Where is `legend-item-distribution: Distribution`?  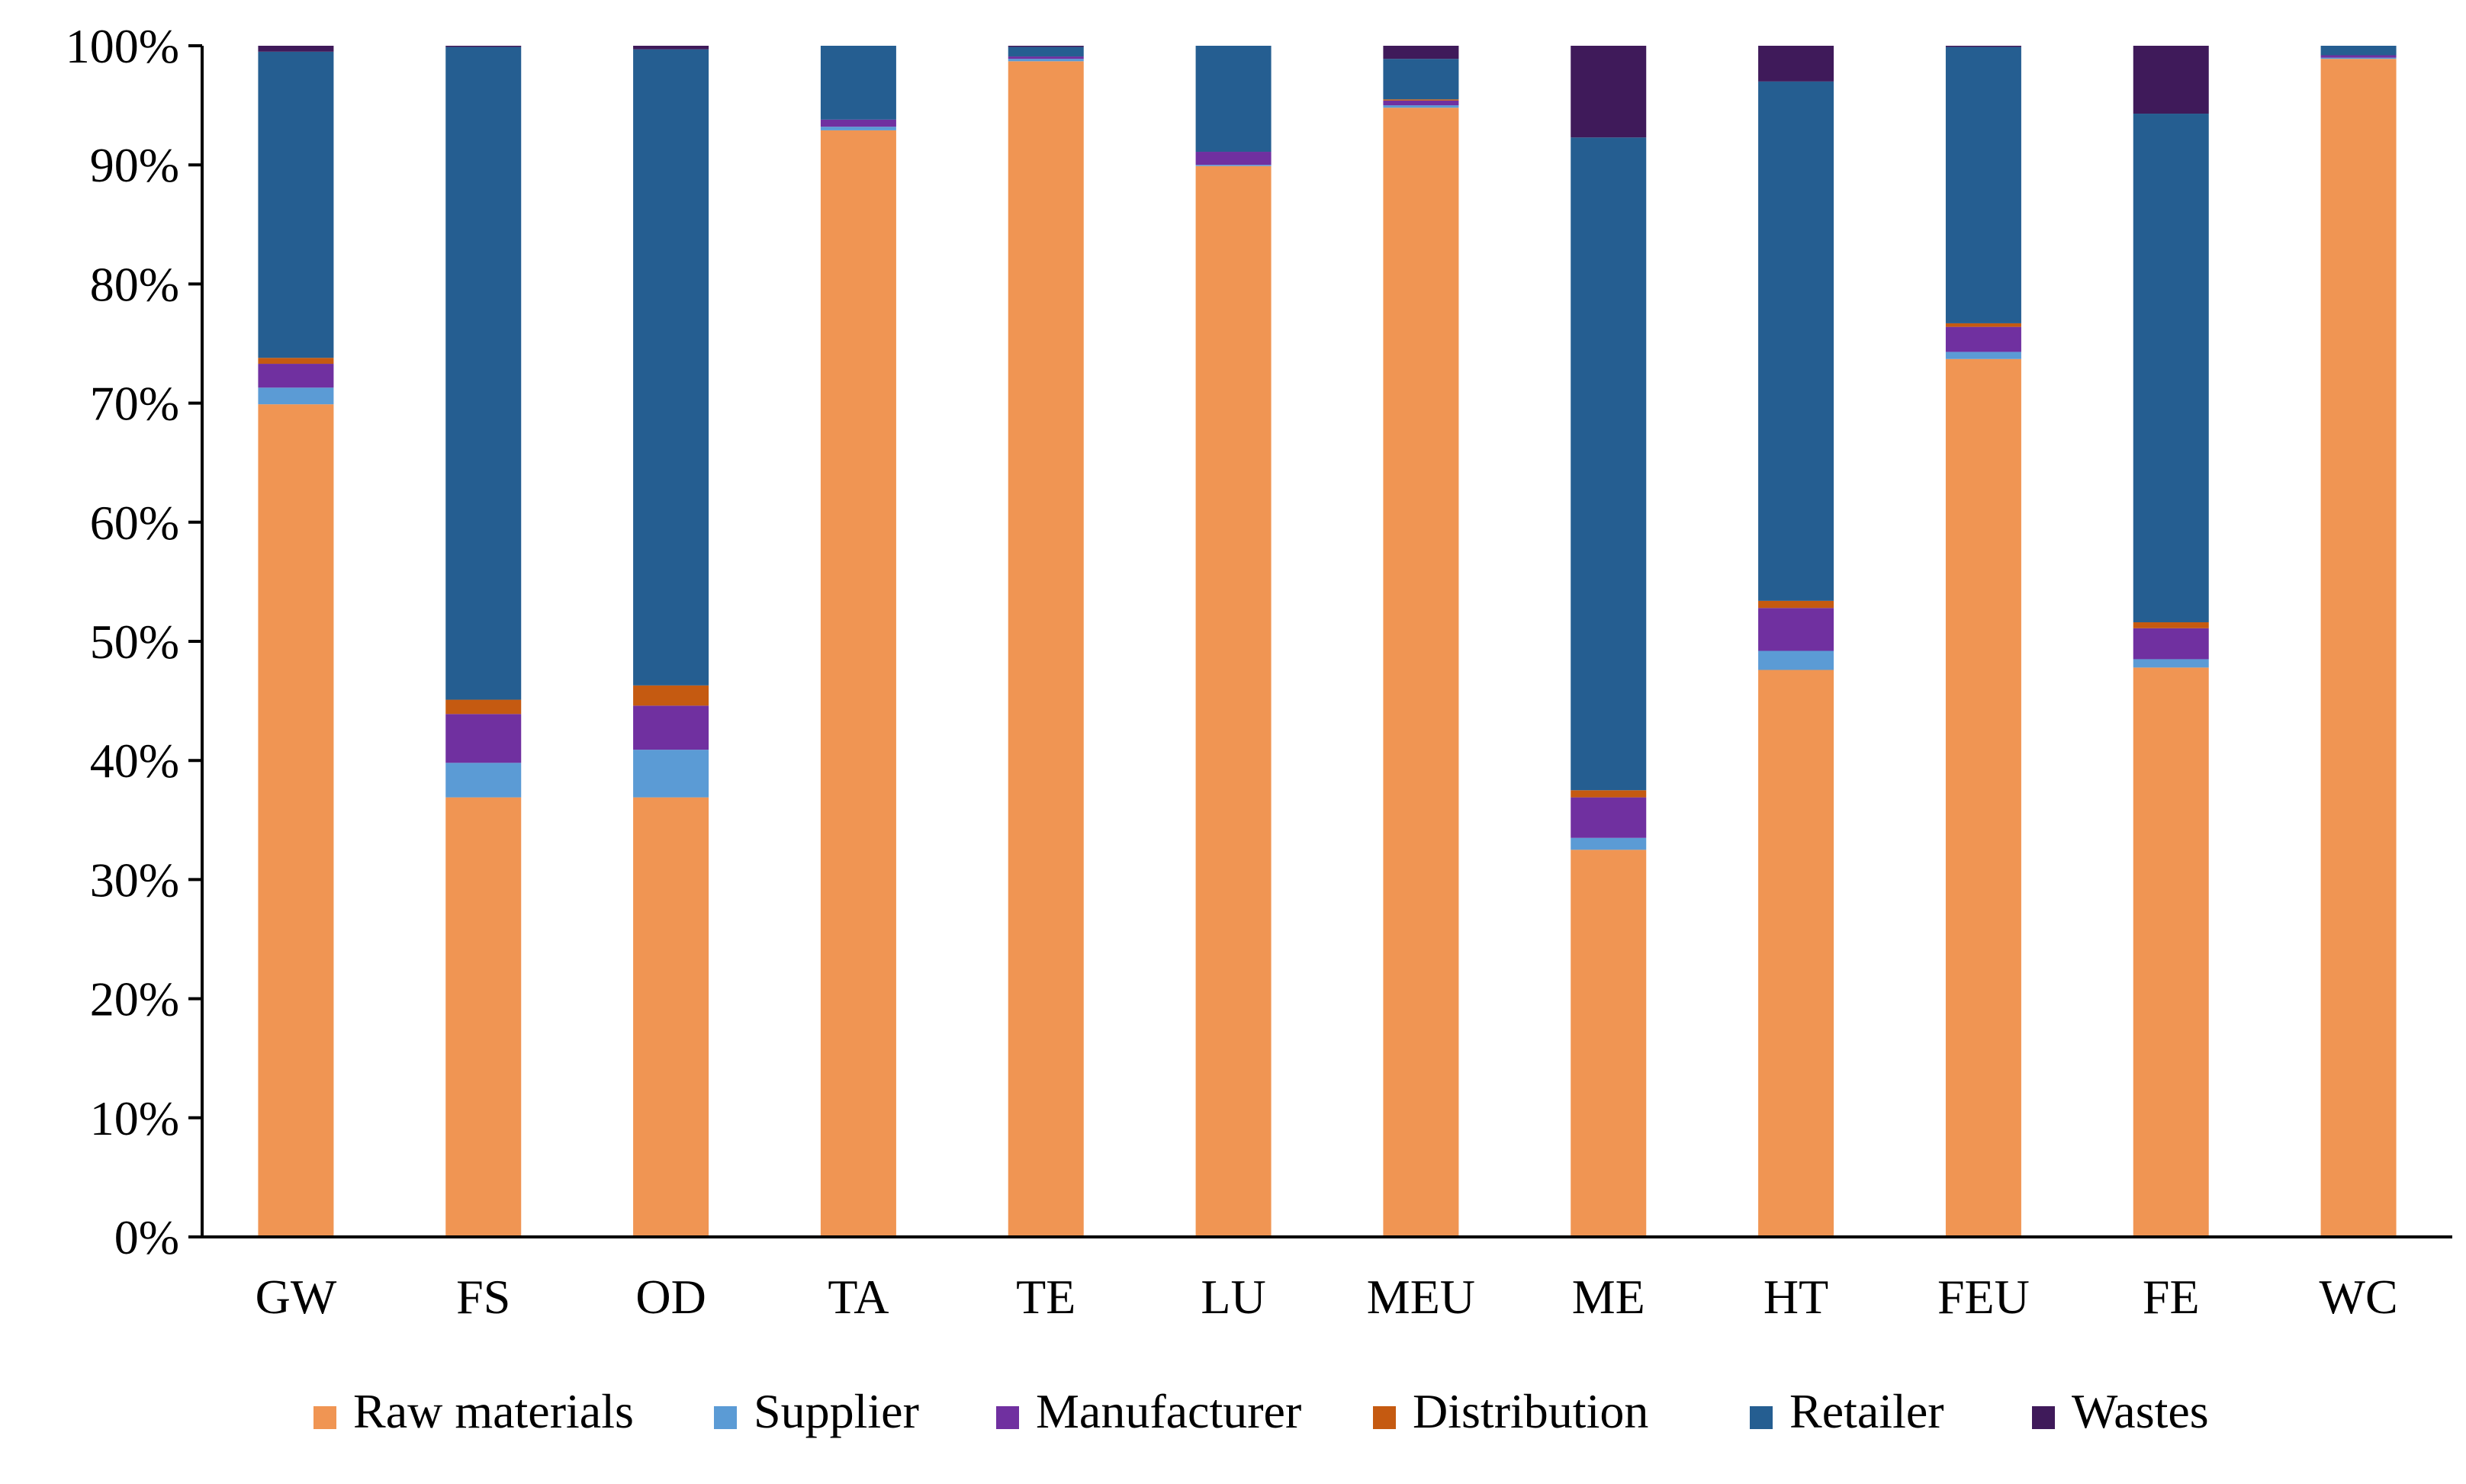 legend-item-distribution: Distribution is located at coordinates (1510, 1411).